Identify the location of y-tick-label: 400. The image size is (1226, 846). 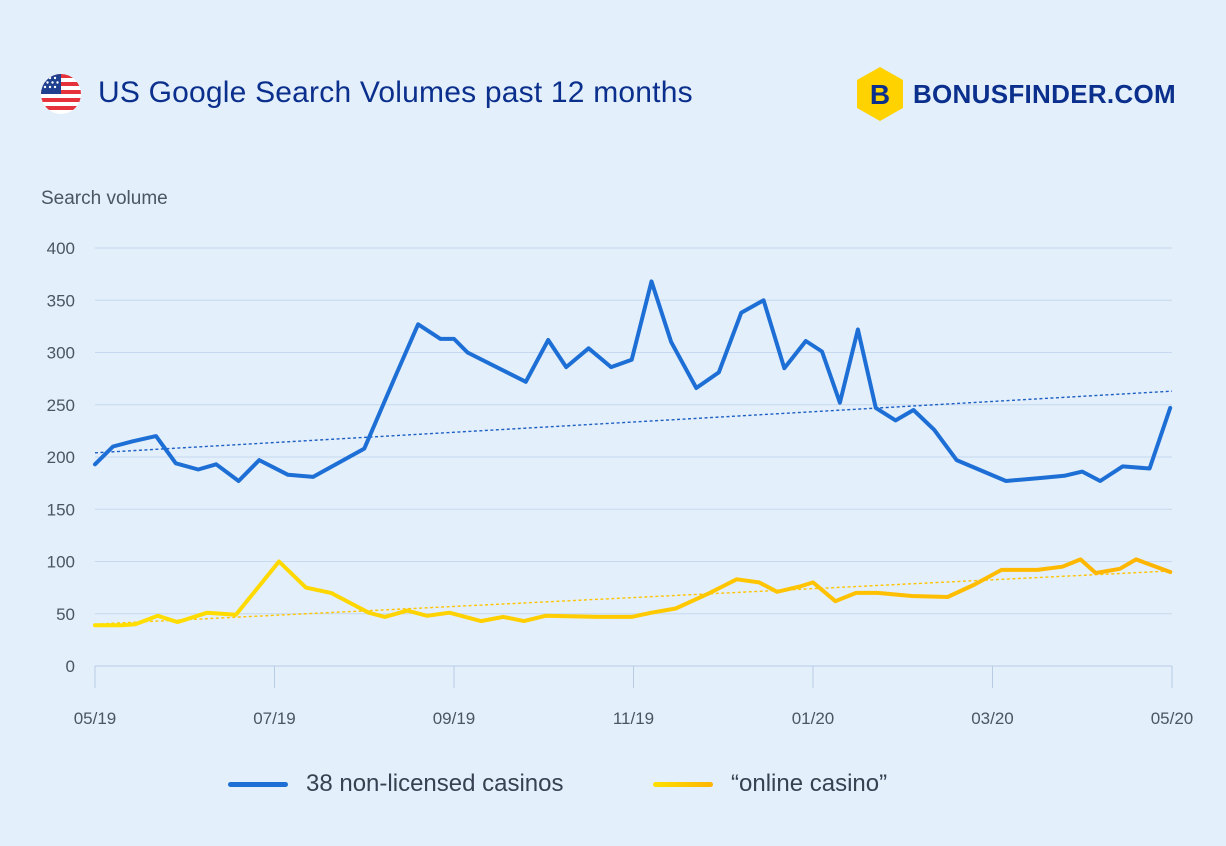
(61, 248).